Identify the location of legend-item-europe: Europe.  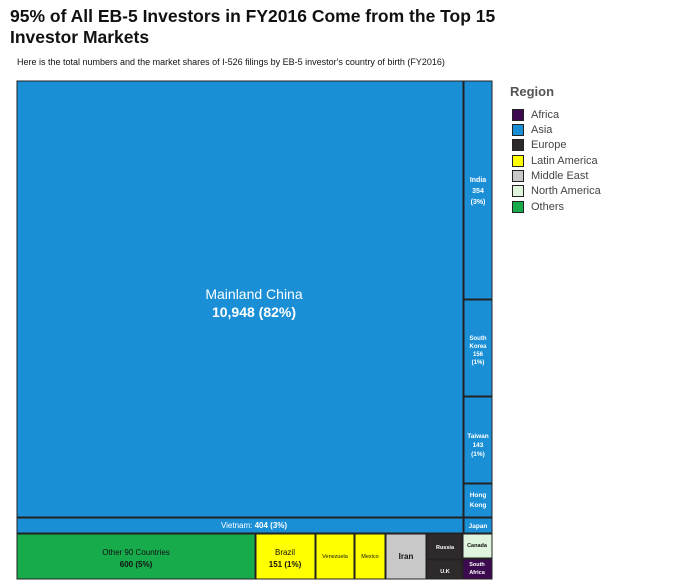
(539, 144).